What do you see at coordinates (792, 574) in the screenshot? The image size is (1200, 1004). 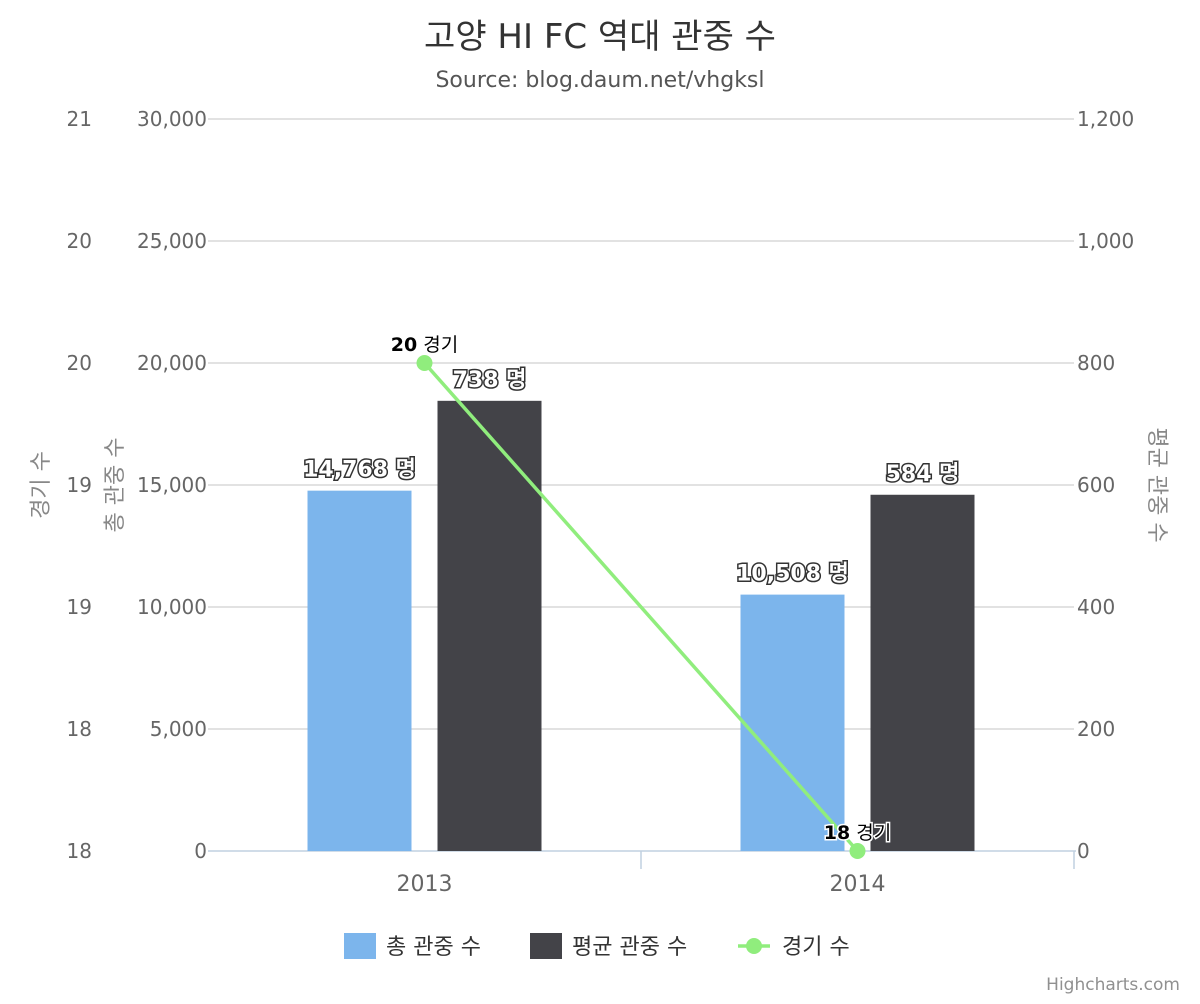 I see `bar-data-label: 10,508 명` at bounding box center [792, 574].